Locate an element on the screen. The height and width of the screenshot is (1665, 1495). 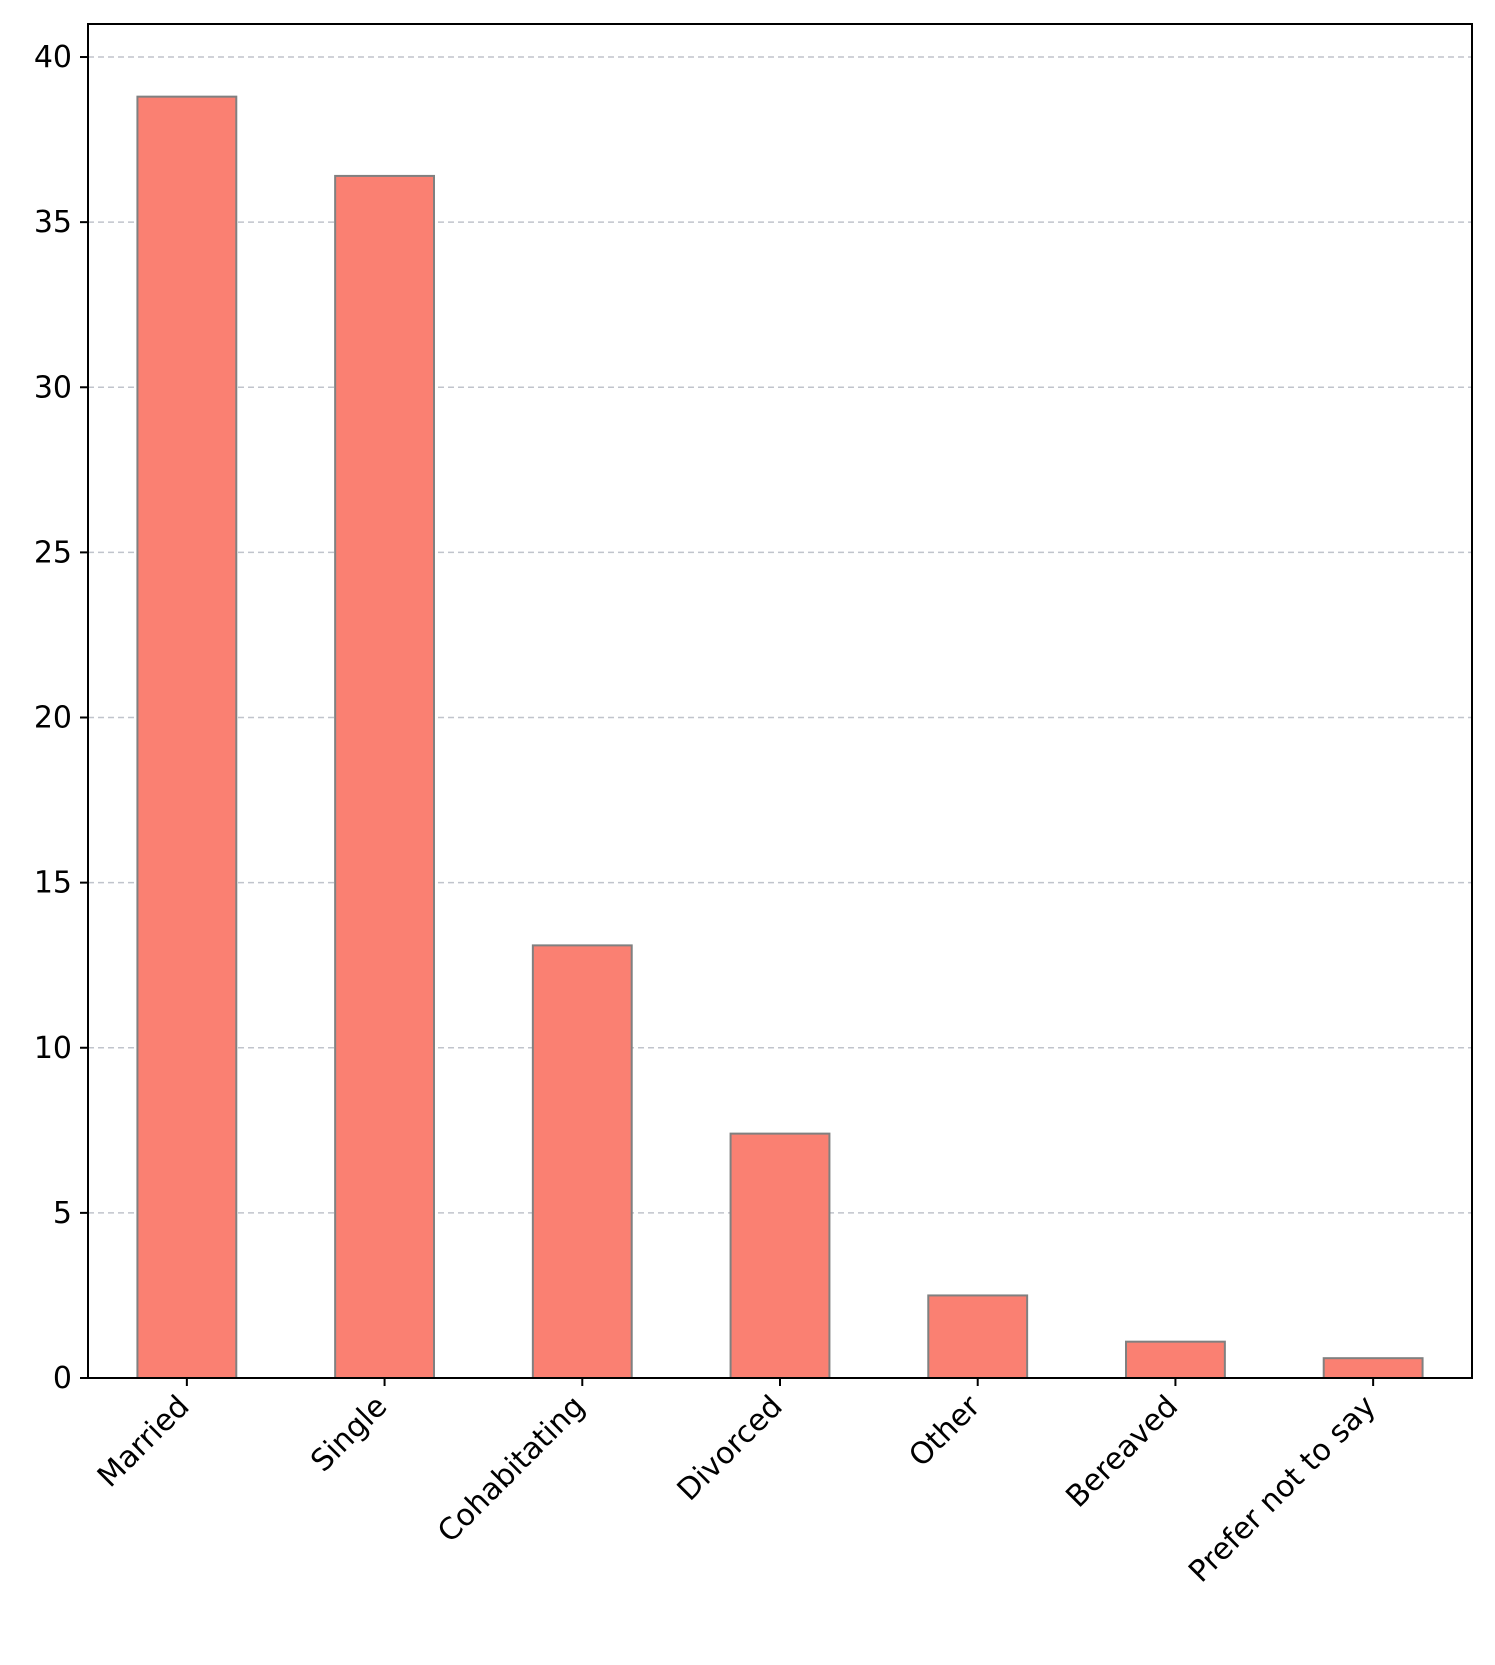
y-tick-label: 10 is located at coordinates (53, 1048).